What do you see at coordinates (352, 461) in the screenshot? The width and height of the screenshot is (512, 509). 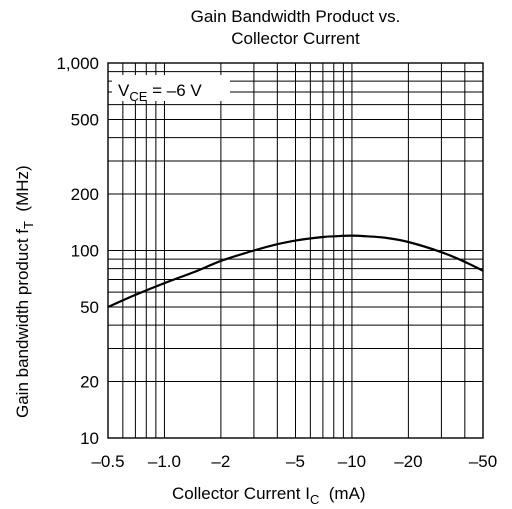 I see `x-tick-label: –10` at bounding box center [352, 461].